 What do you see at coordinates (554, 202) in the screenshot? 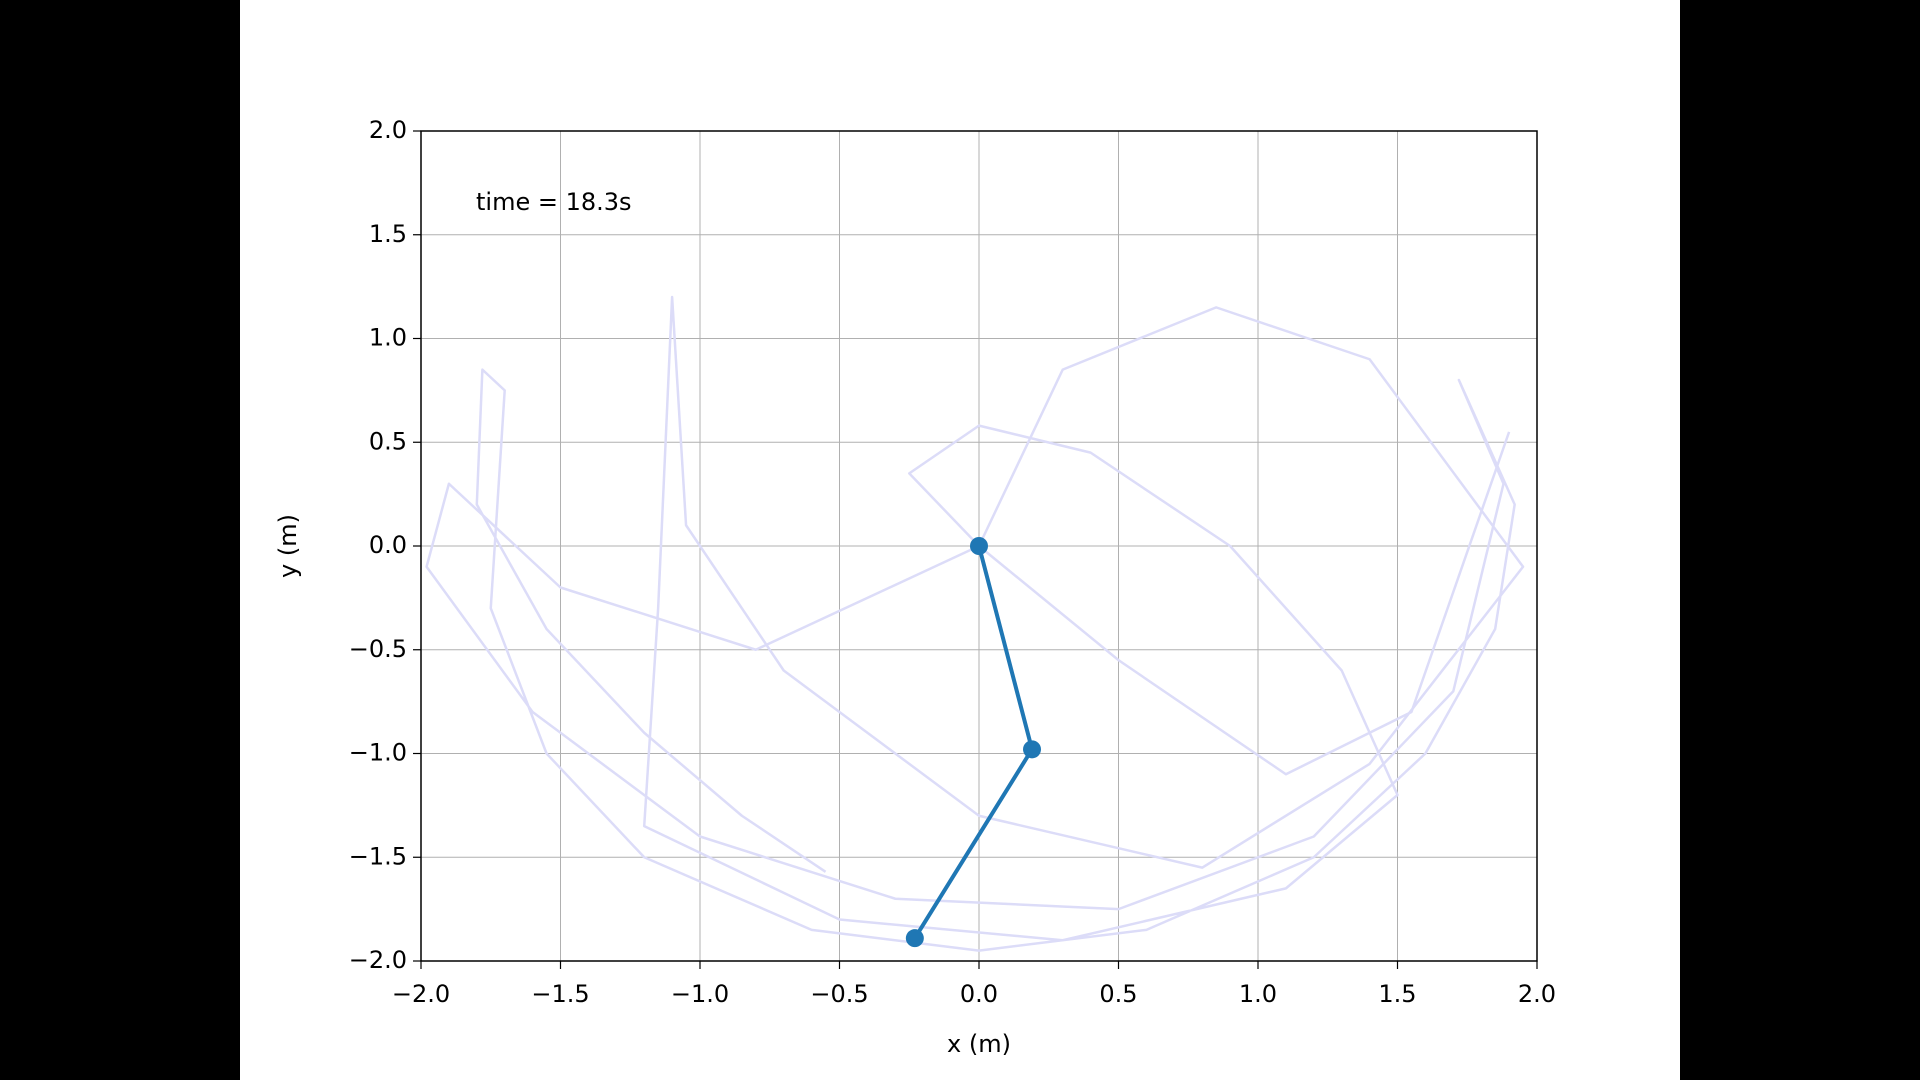
I see `annotation: time = 18.3s` at bounding box center [554, 202].